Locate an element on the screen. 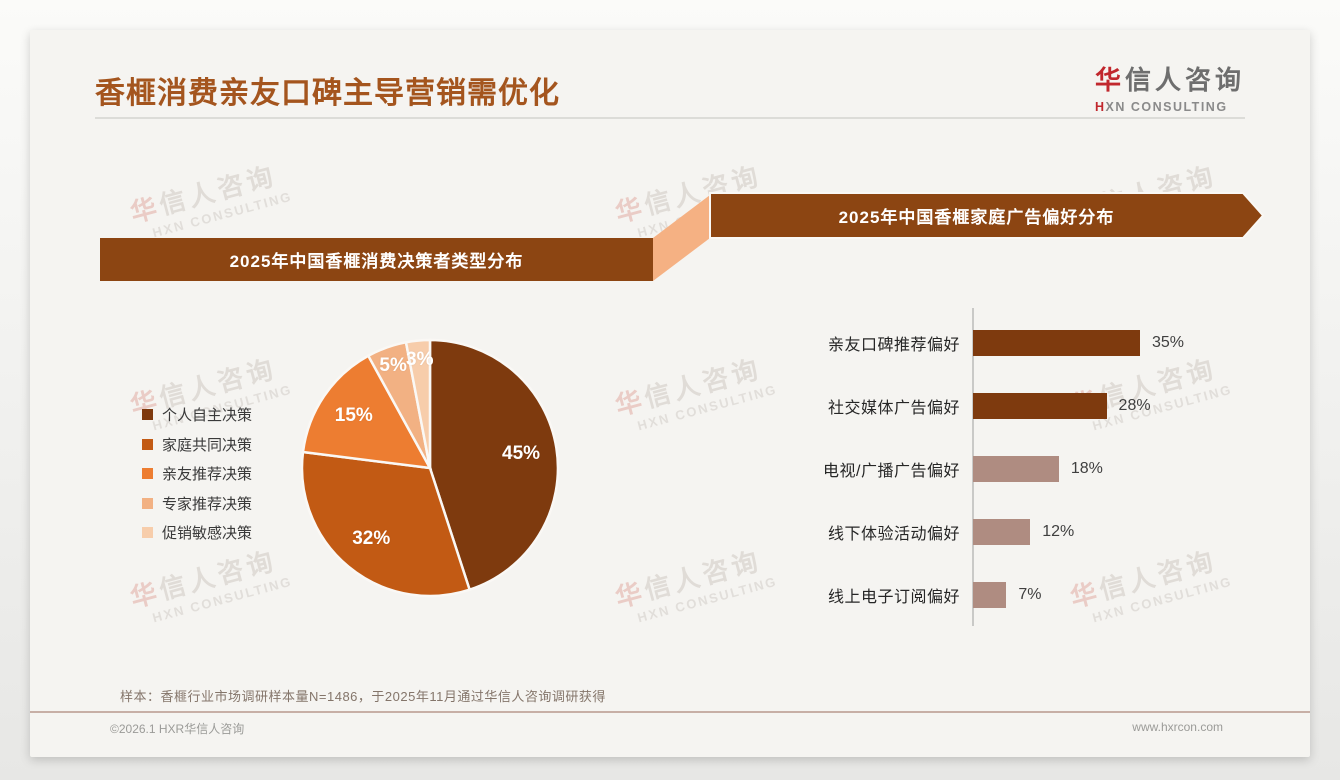  header-divider is located at coordinates (670, 118).